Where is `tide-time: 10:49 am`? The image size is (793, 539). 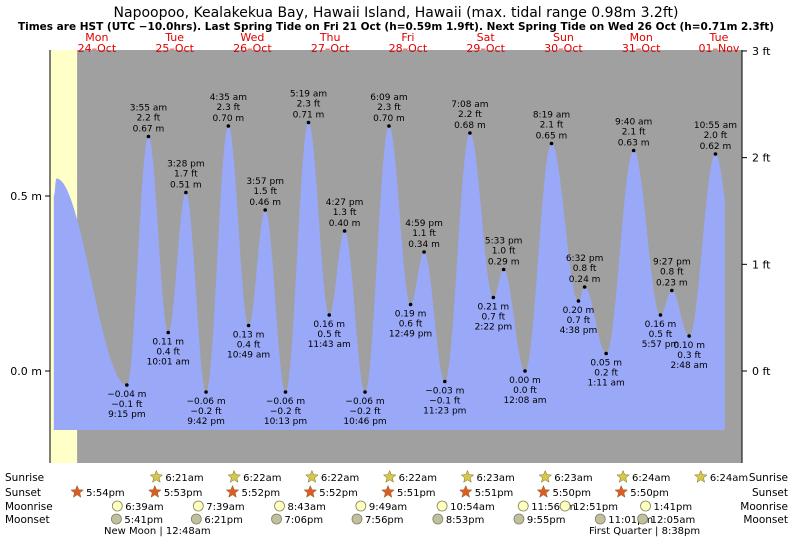
tide-time: 10:49 am is located at coordinates (248, 356).